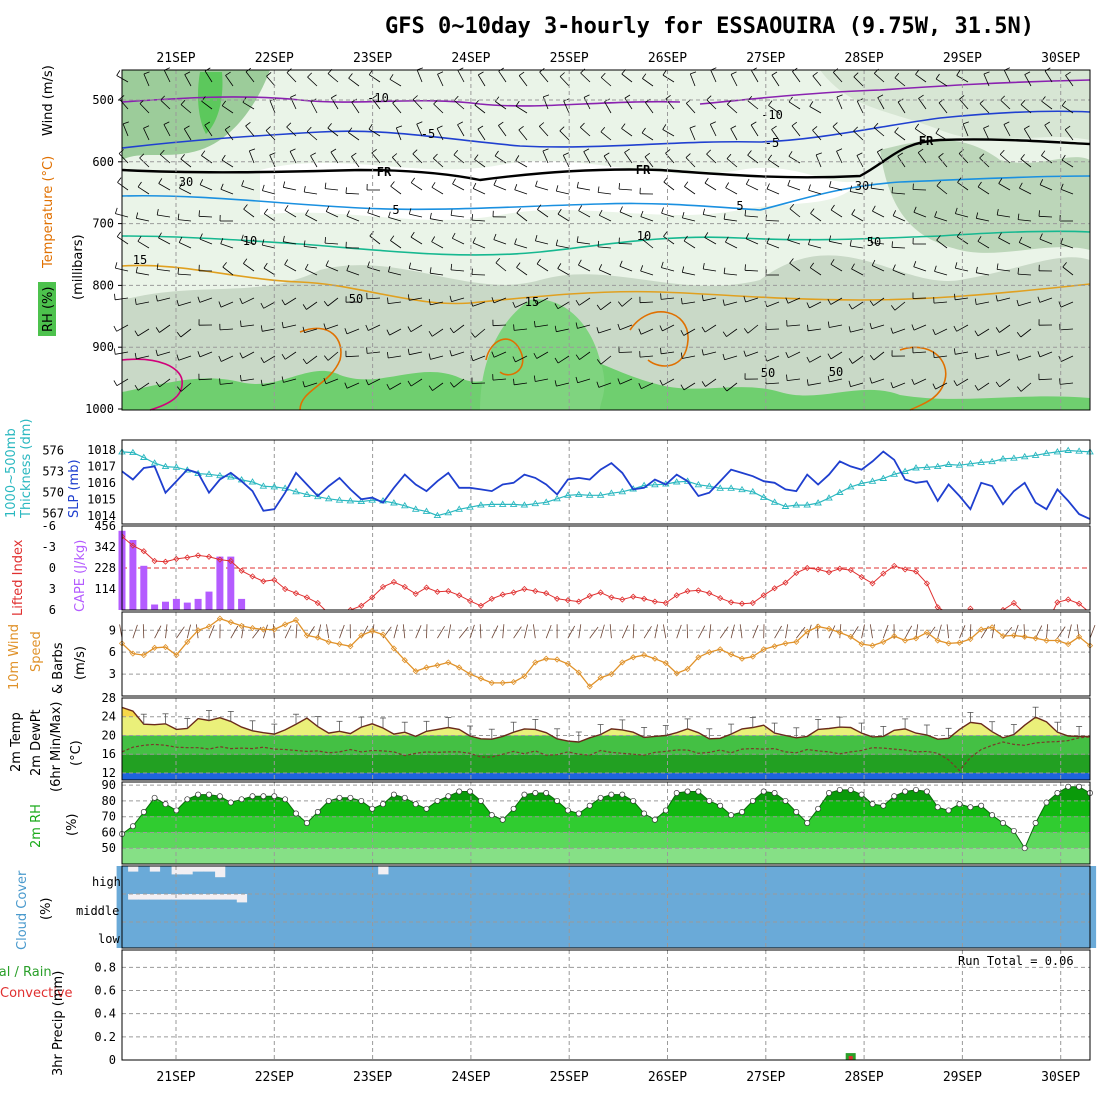 The image size is (1100, 1100). Describe the element at coordinates (74, 488) in the screenshot. I see `slp-label: SLP (mb)` at that location.